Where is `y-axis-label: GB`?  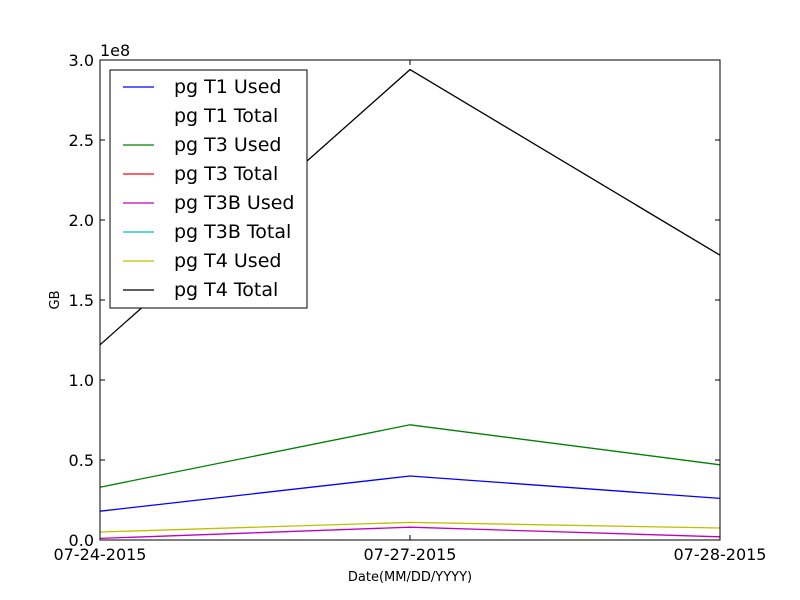 y-axis-label: GB is located at coordinates (55, 300).